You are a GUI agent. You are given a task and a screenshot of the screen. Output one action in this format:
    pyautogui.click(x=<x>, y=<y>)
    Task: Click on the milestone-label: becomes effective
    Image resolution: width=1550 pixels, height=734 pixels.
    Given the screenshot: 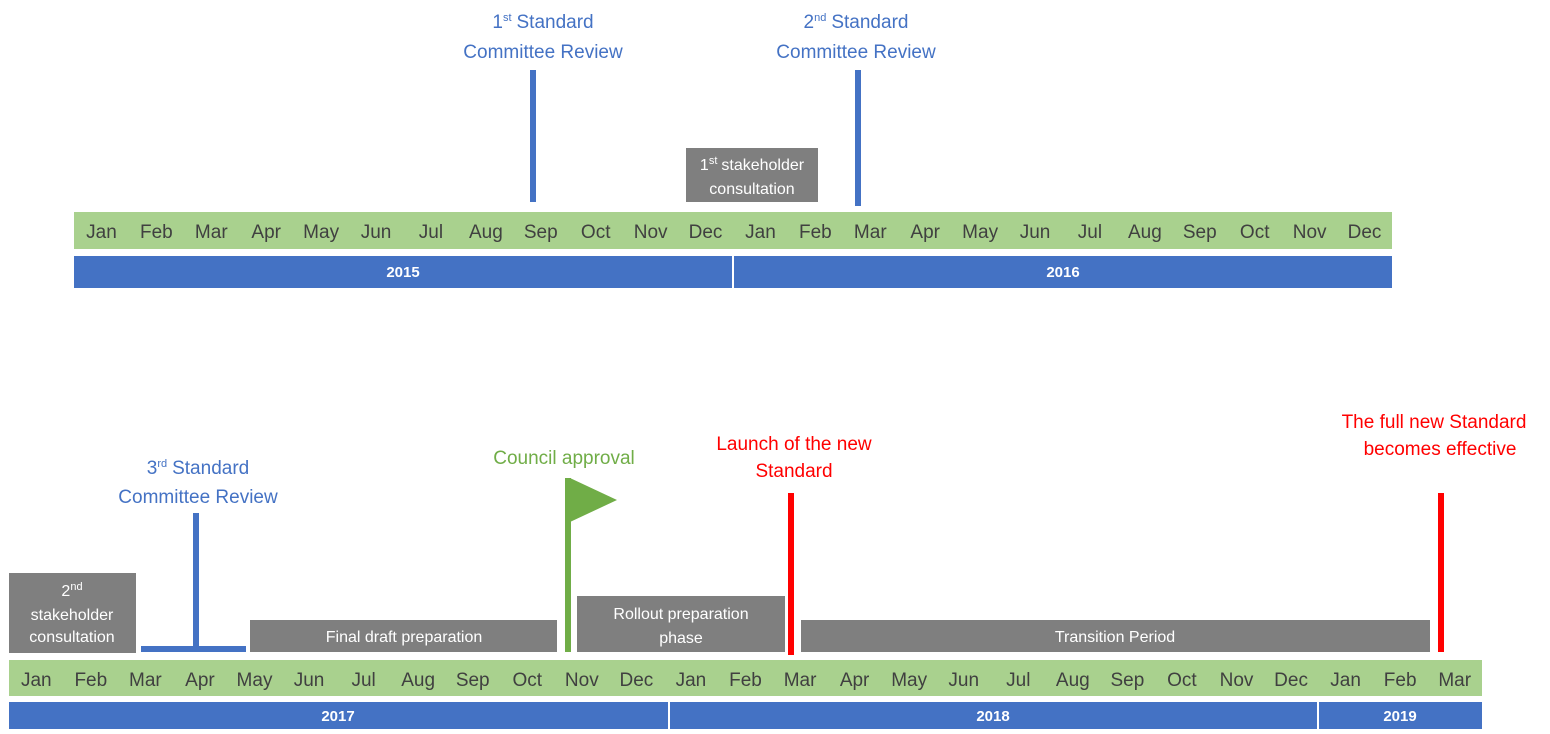 What is the action you would take?
    pyautogui.click(x=1440, y=449)
    